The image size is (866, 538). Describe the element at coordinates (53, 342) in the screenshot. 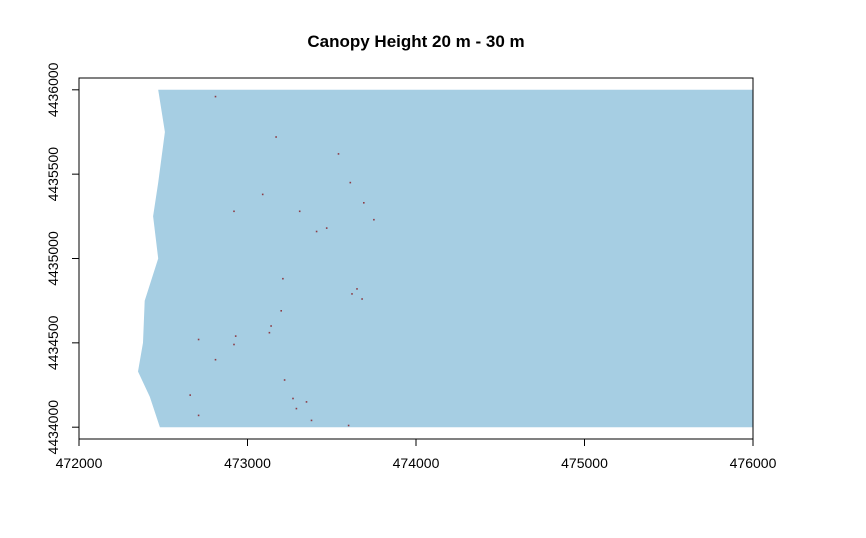

I see `y-tick-label-1: 4434500` at that location.